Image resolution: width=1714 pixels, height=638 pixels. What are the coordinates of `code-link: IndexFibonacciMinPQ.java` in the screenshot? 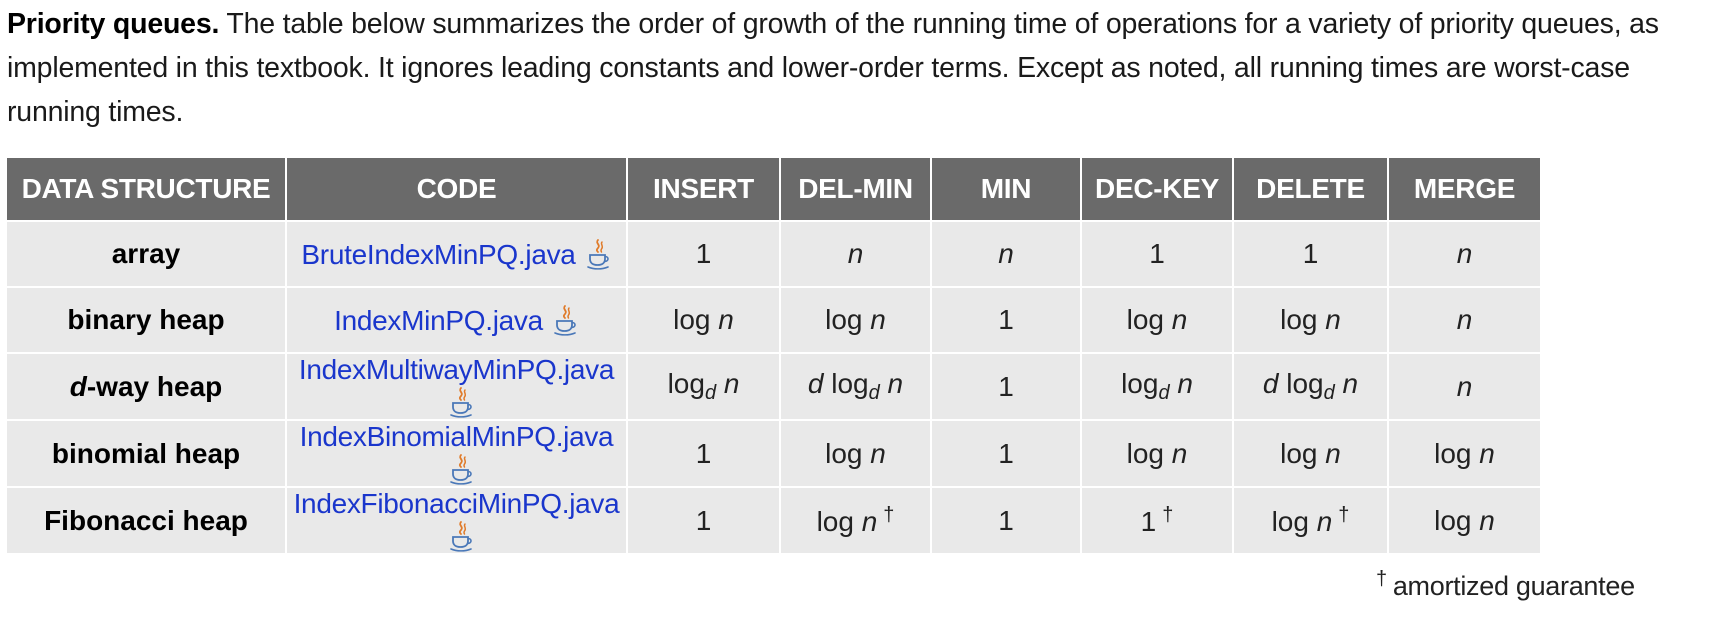 It's located at (456, 503).